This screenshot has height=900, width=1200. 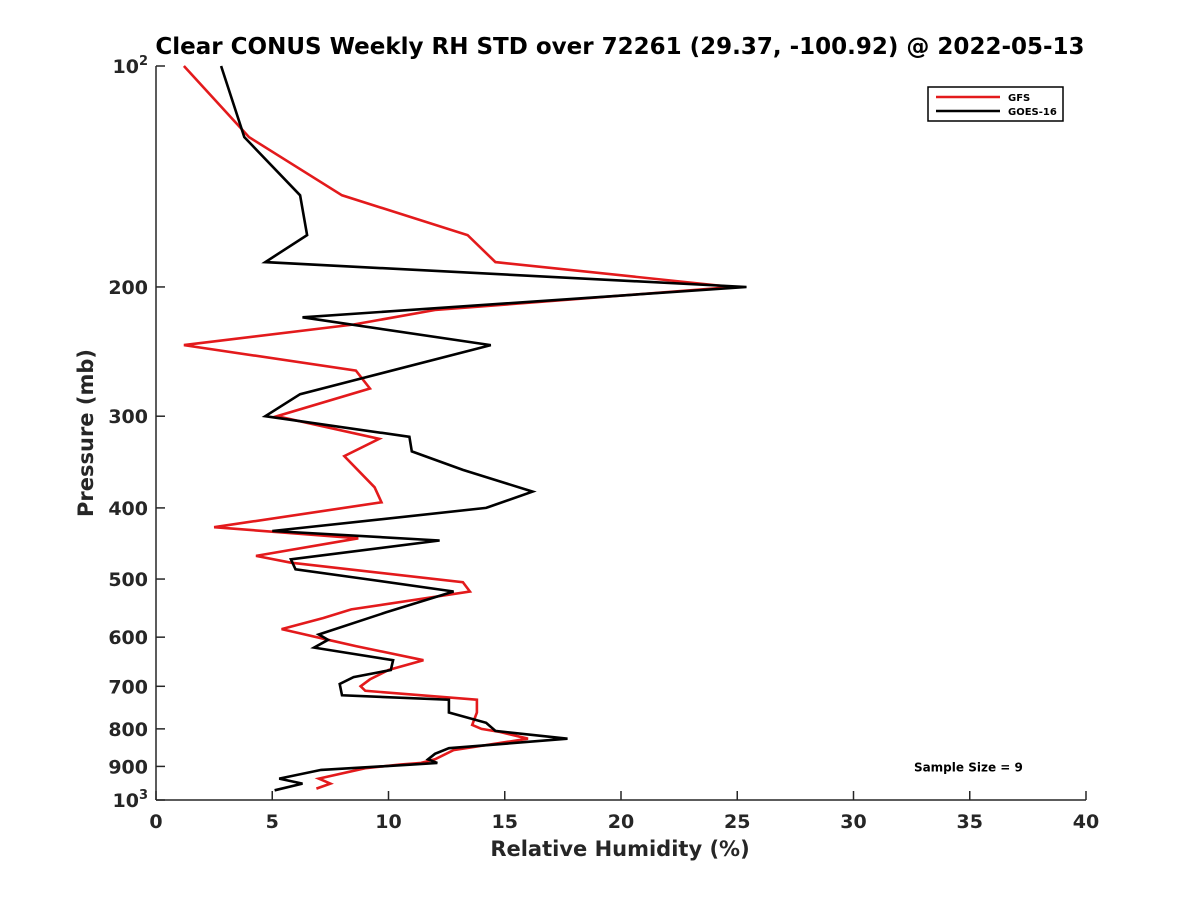 What do you see at coordinates (388, 822) in the screenshot?
I see `x-tick-label: 10` at bounding box center [388, 822].